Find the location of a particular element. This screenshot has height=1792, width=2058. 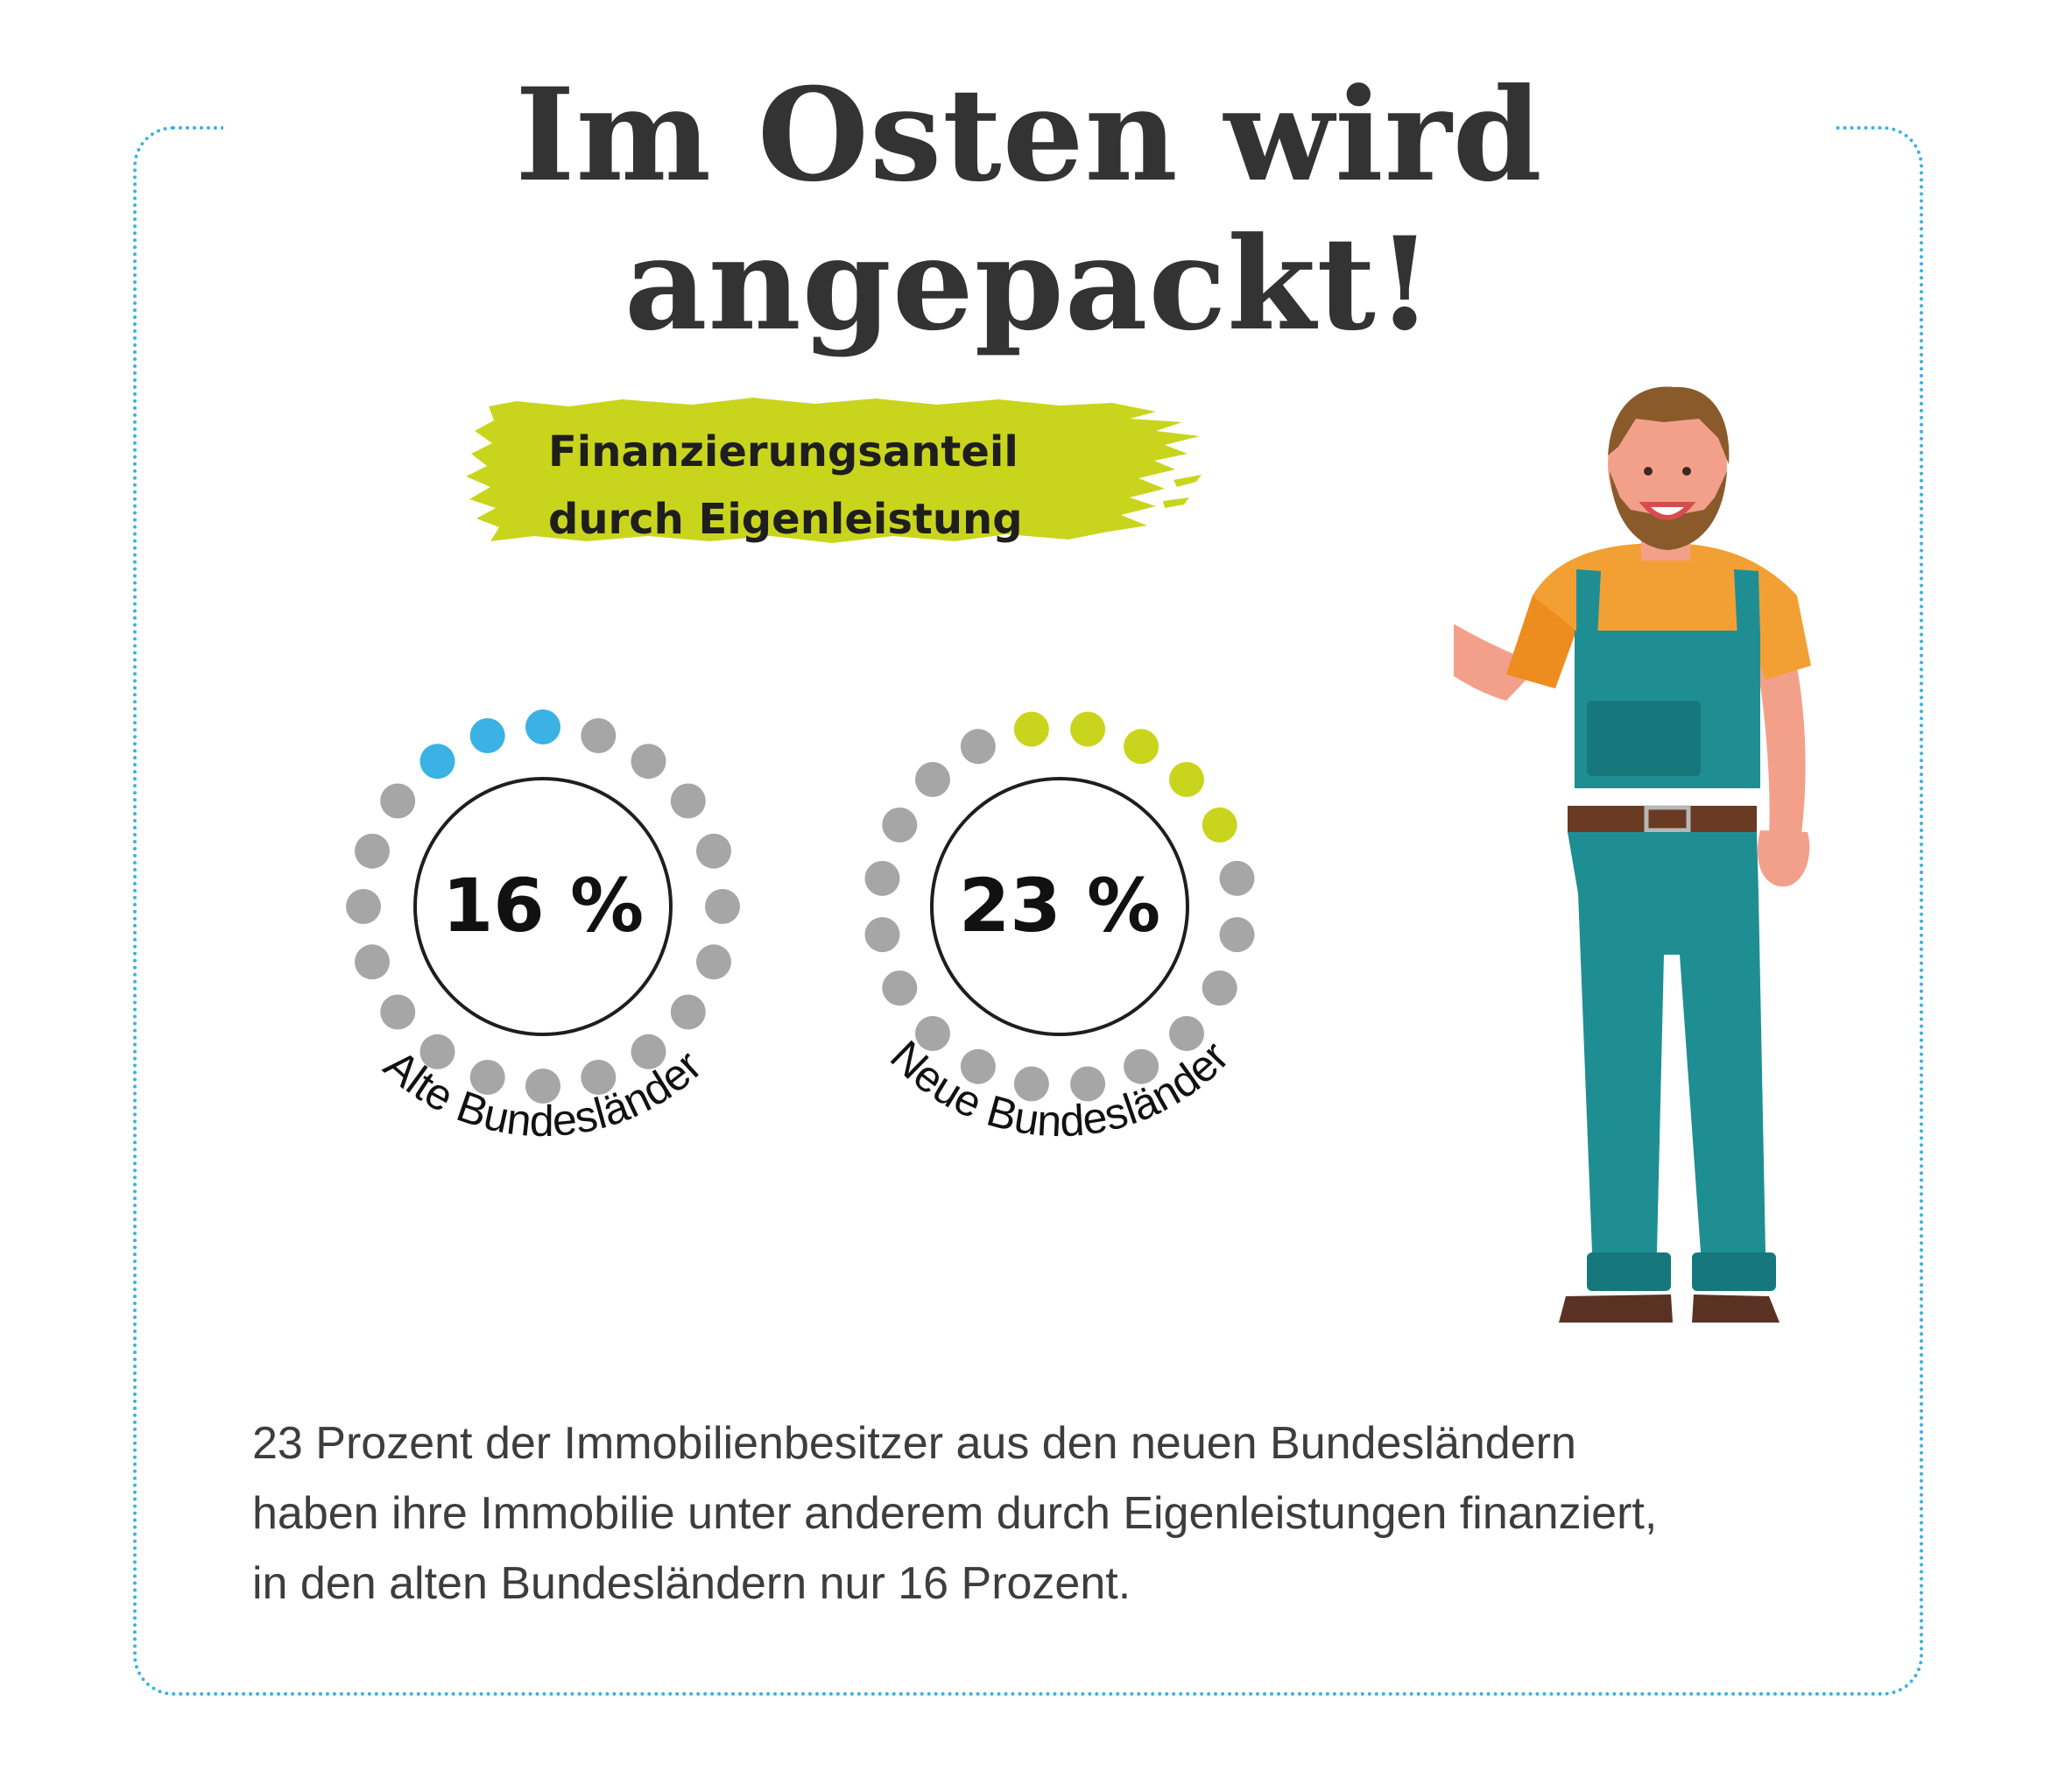

dot-ring-chart-1: 16 %Alte Bundesländer is located at coordinates (543, 927).